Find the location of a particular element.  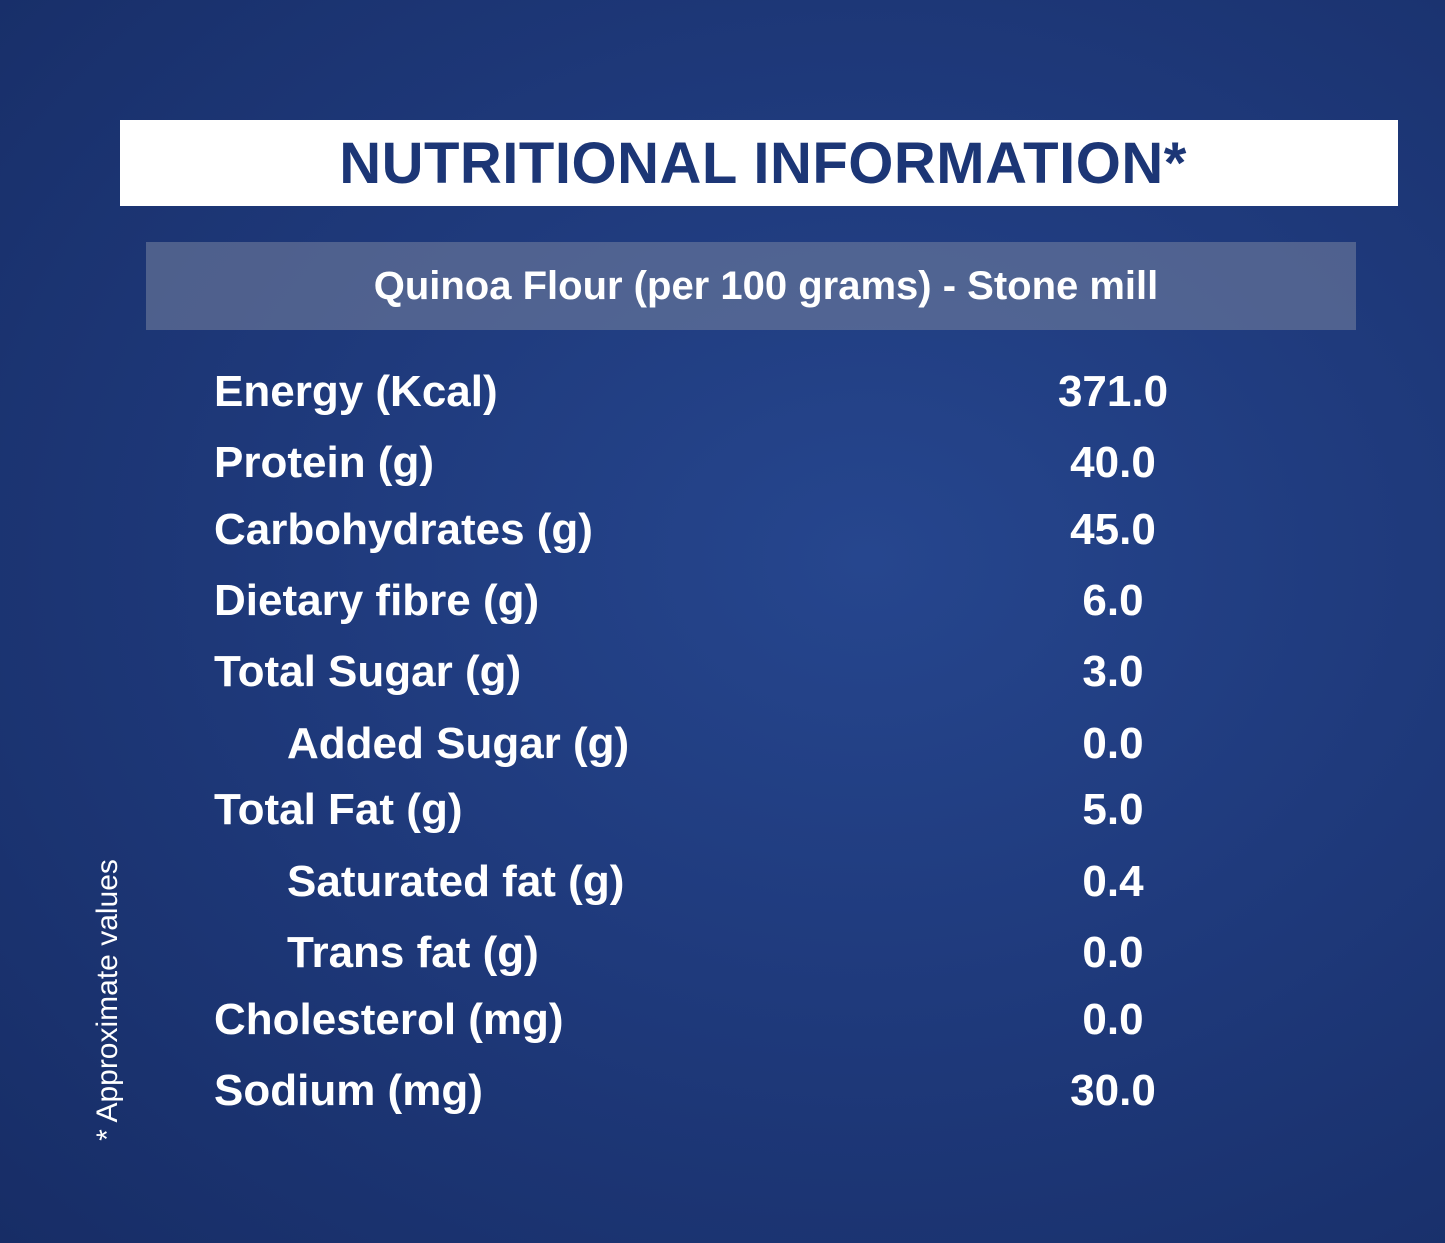

row-value: 371.0 is located at coordinates (1113, 391).